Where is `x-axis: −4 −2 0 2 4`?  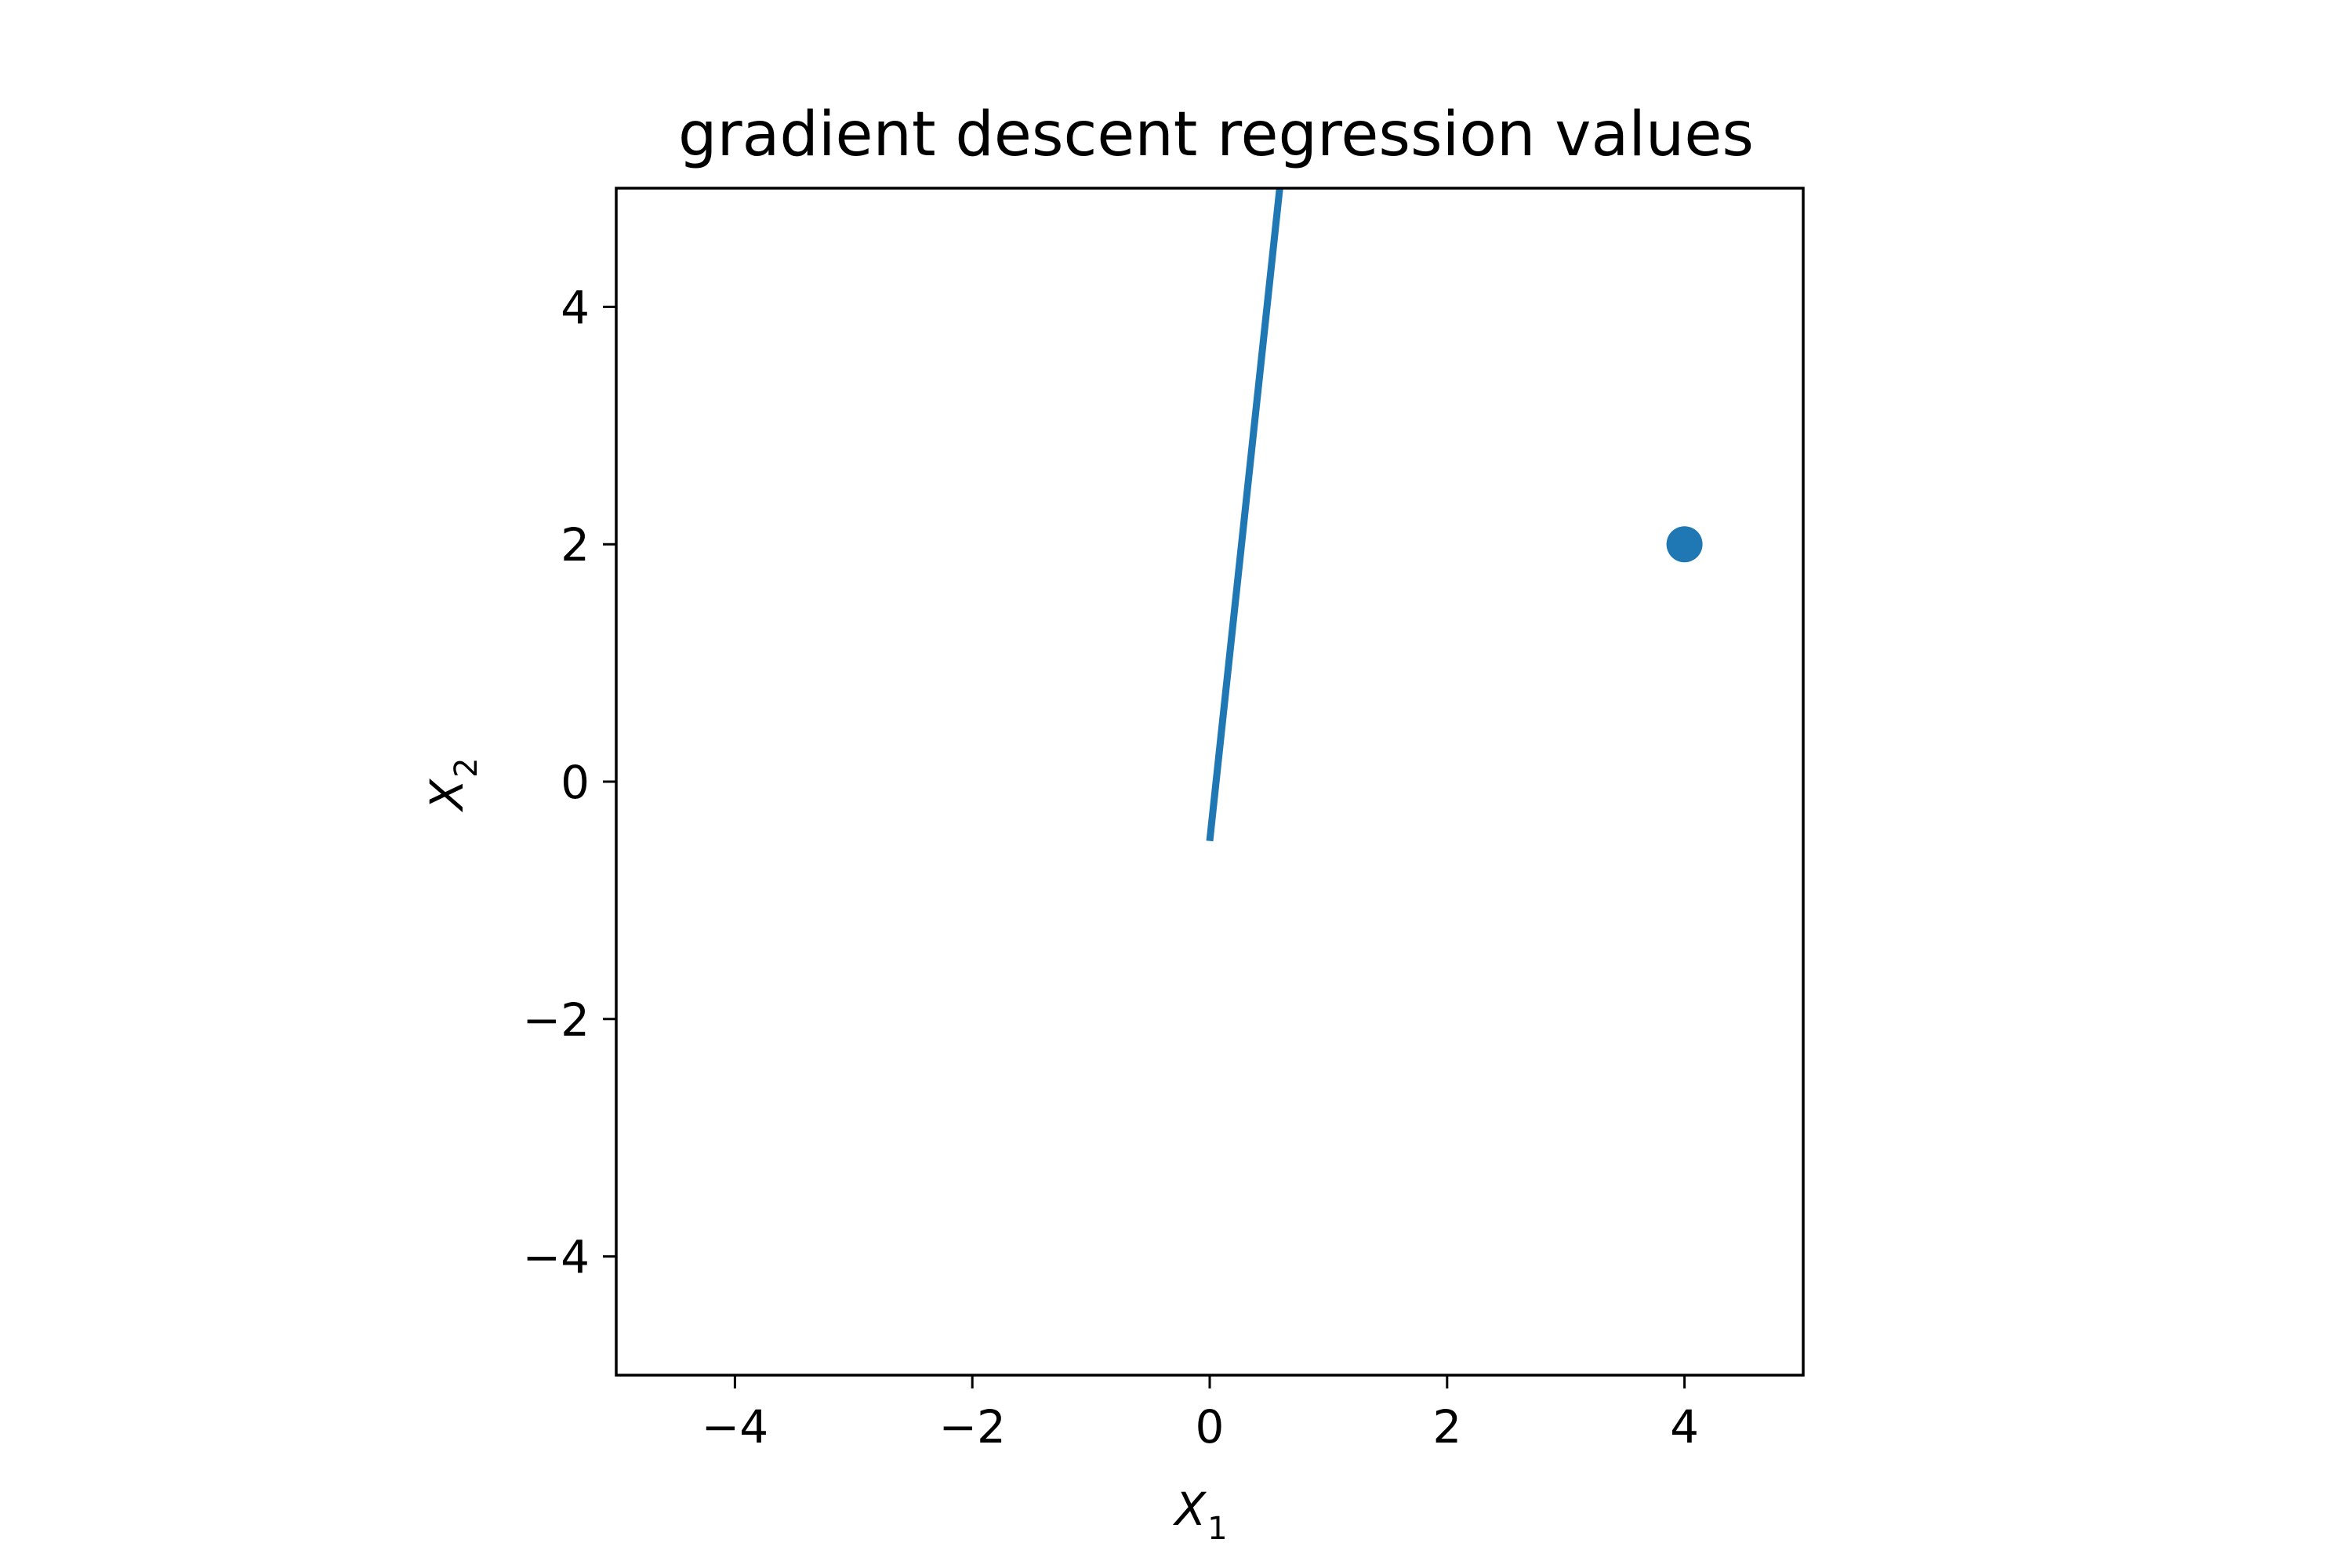
x-axis: −4 −2 0 2 4 is located at coordinates (1200, 1414).